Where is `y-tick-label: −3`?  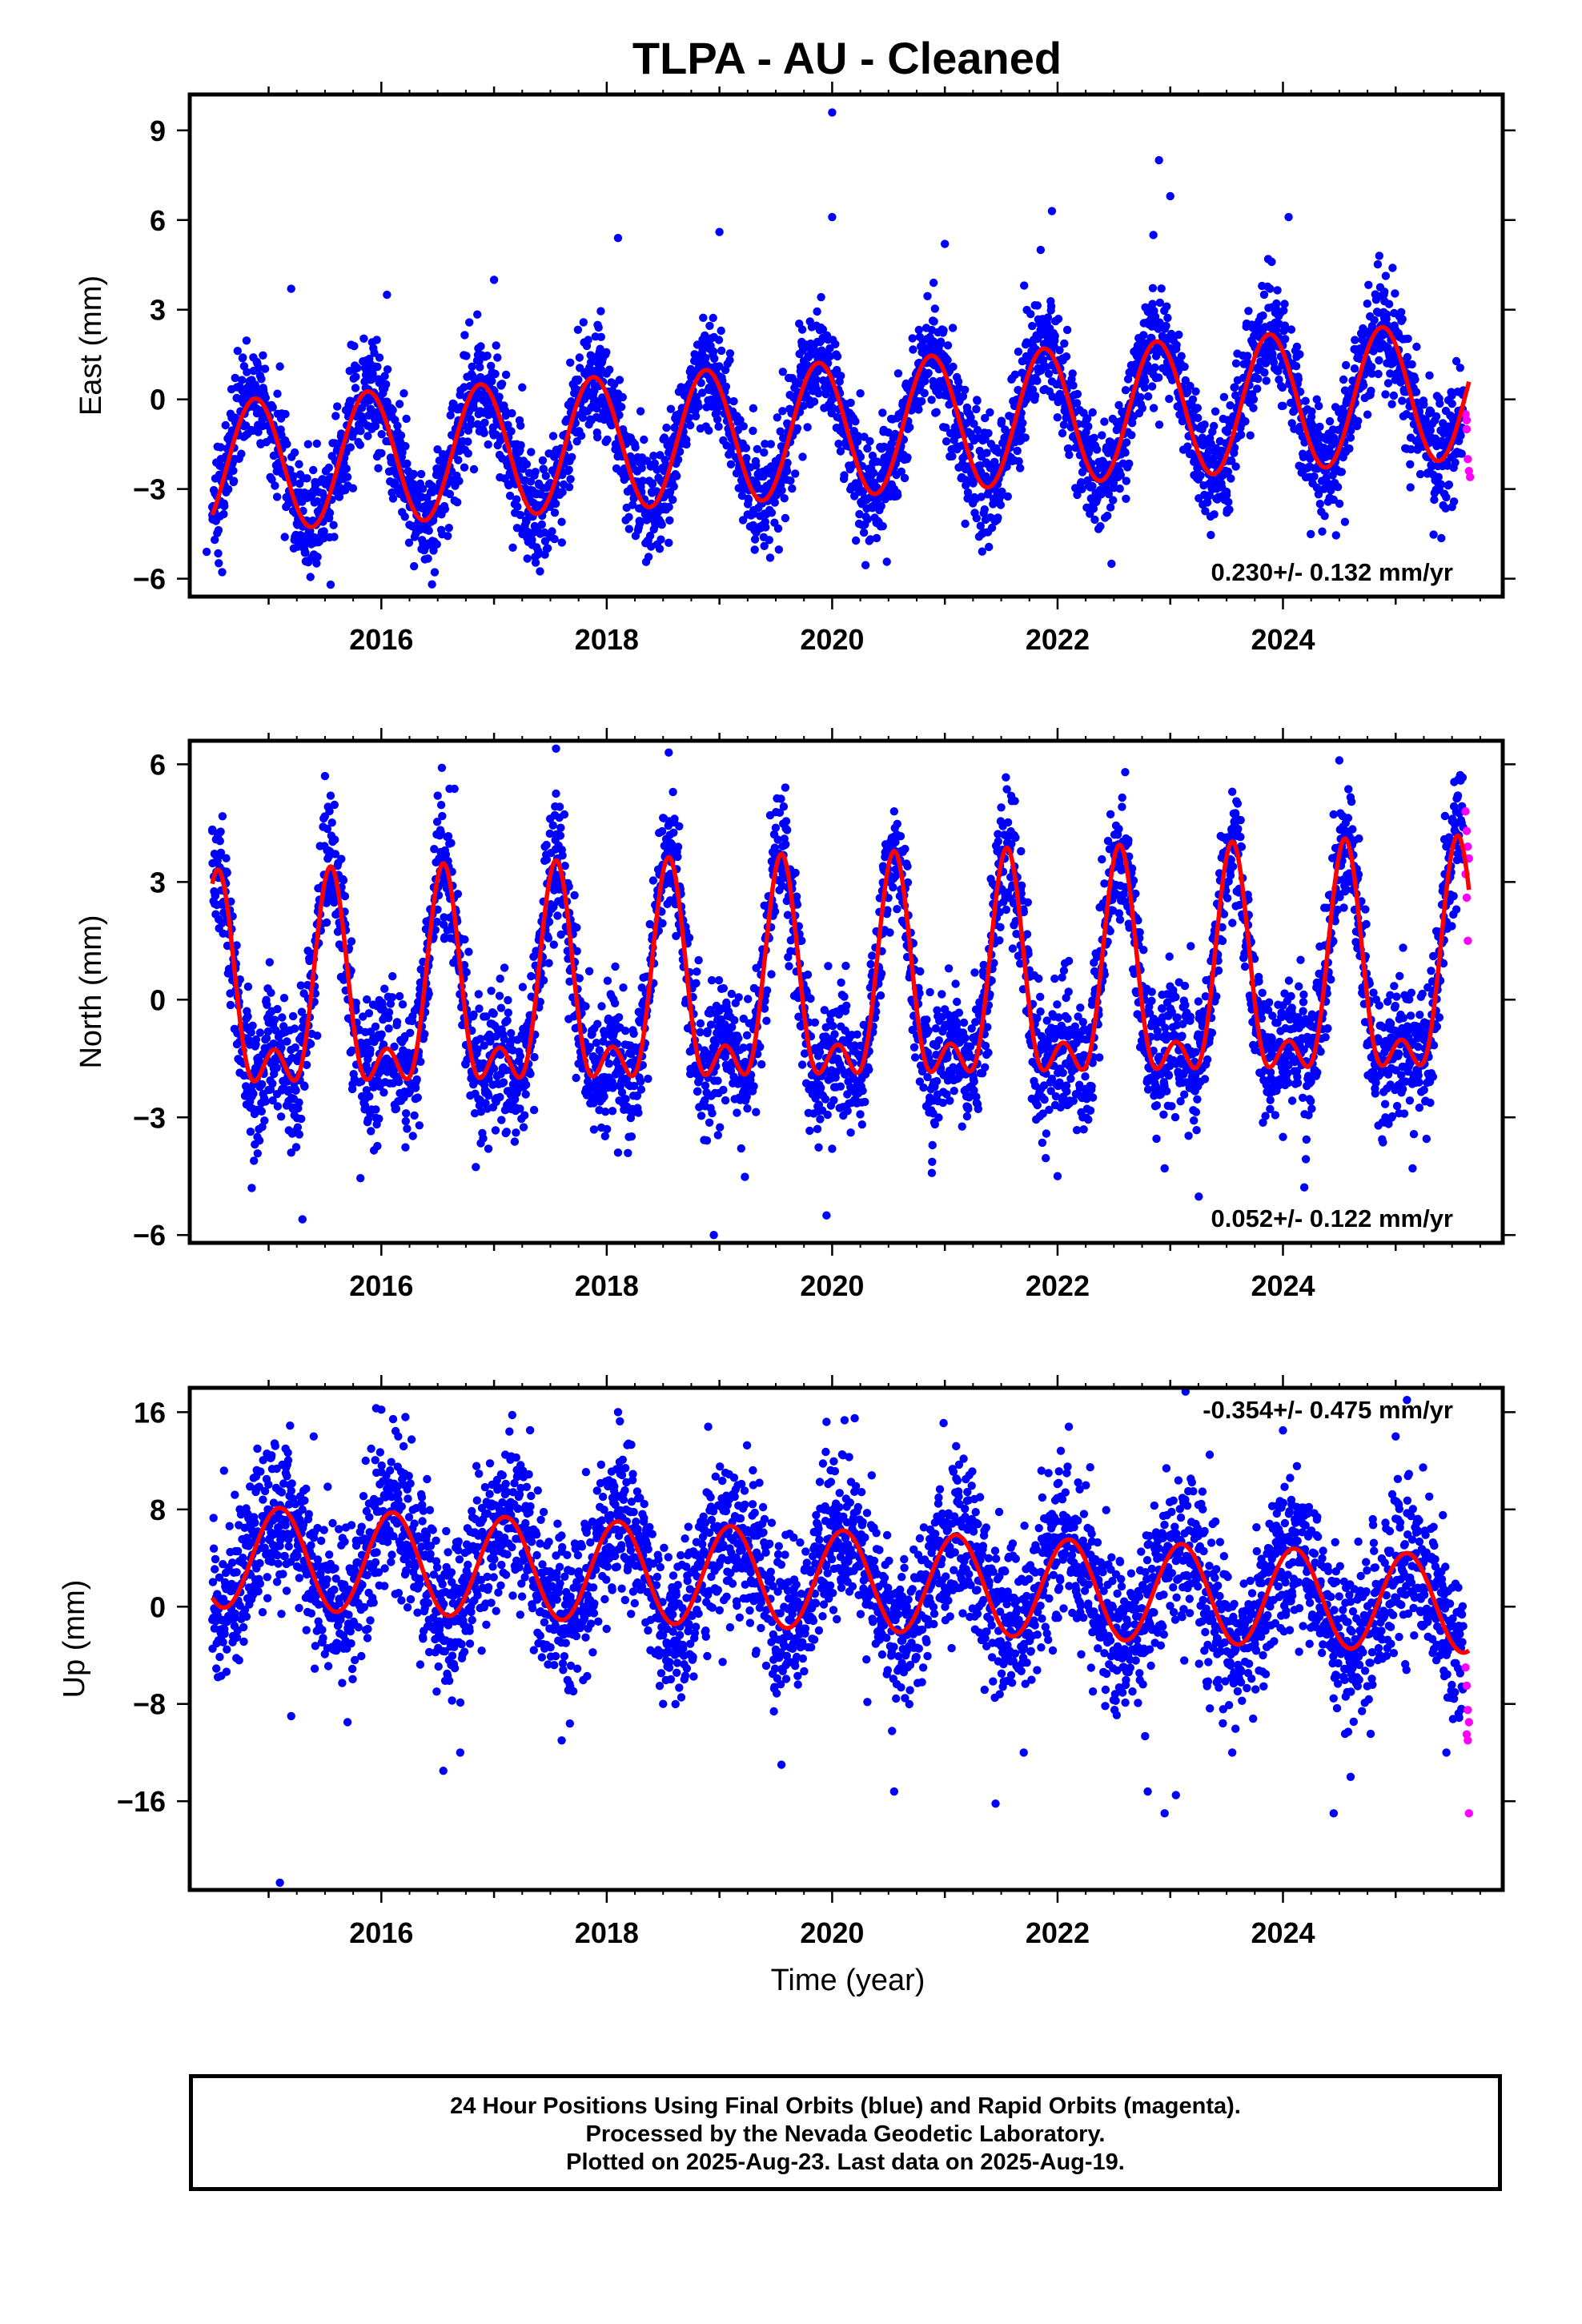
y-tick-label: −3 is located at coordinates (149, 490).